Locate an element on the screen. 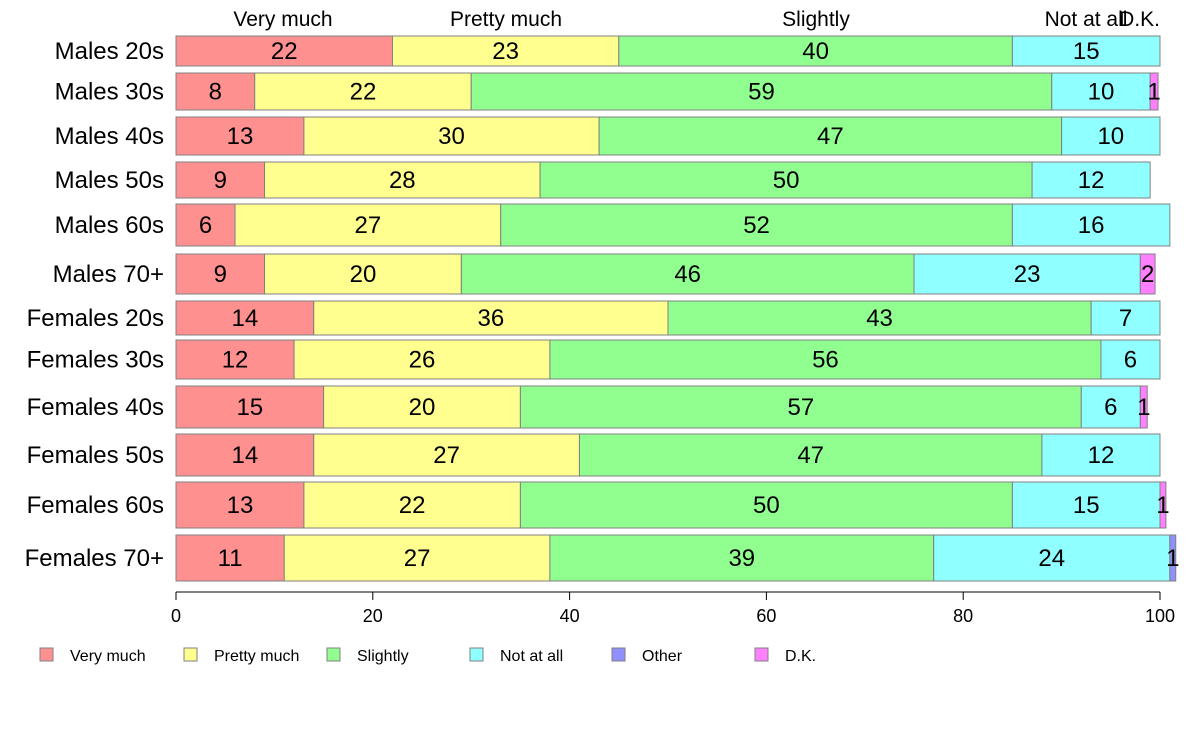 The image size is (1188, 736). bar-row-females-50s: Females 50s 14 27 47 12 is located at coordinates (594, 455).